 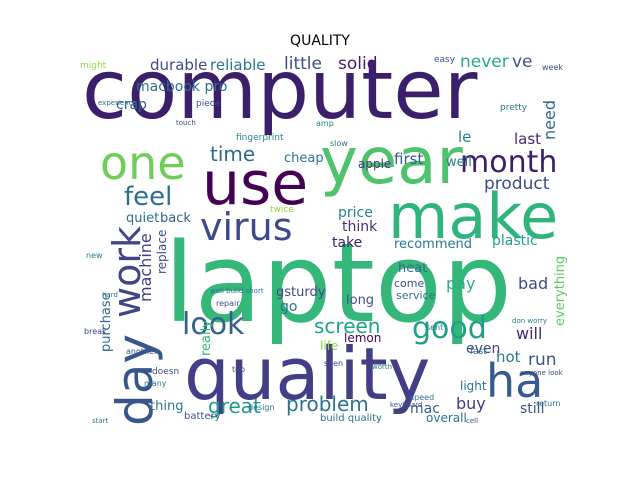 I want to click on word: apple, so click(x=375, y=164).